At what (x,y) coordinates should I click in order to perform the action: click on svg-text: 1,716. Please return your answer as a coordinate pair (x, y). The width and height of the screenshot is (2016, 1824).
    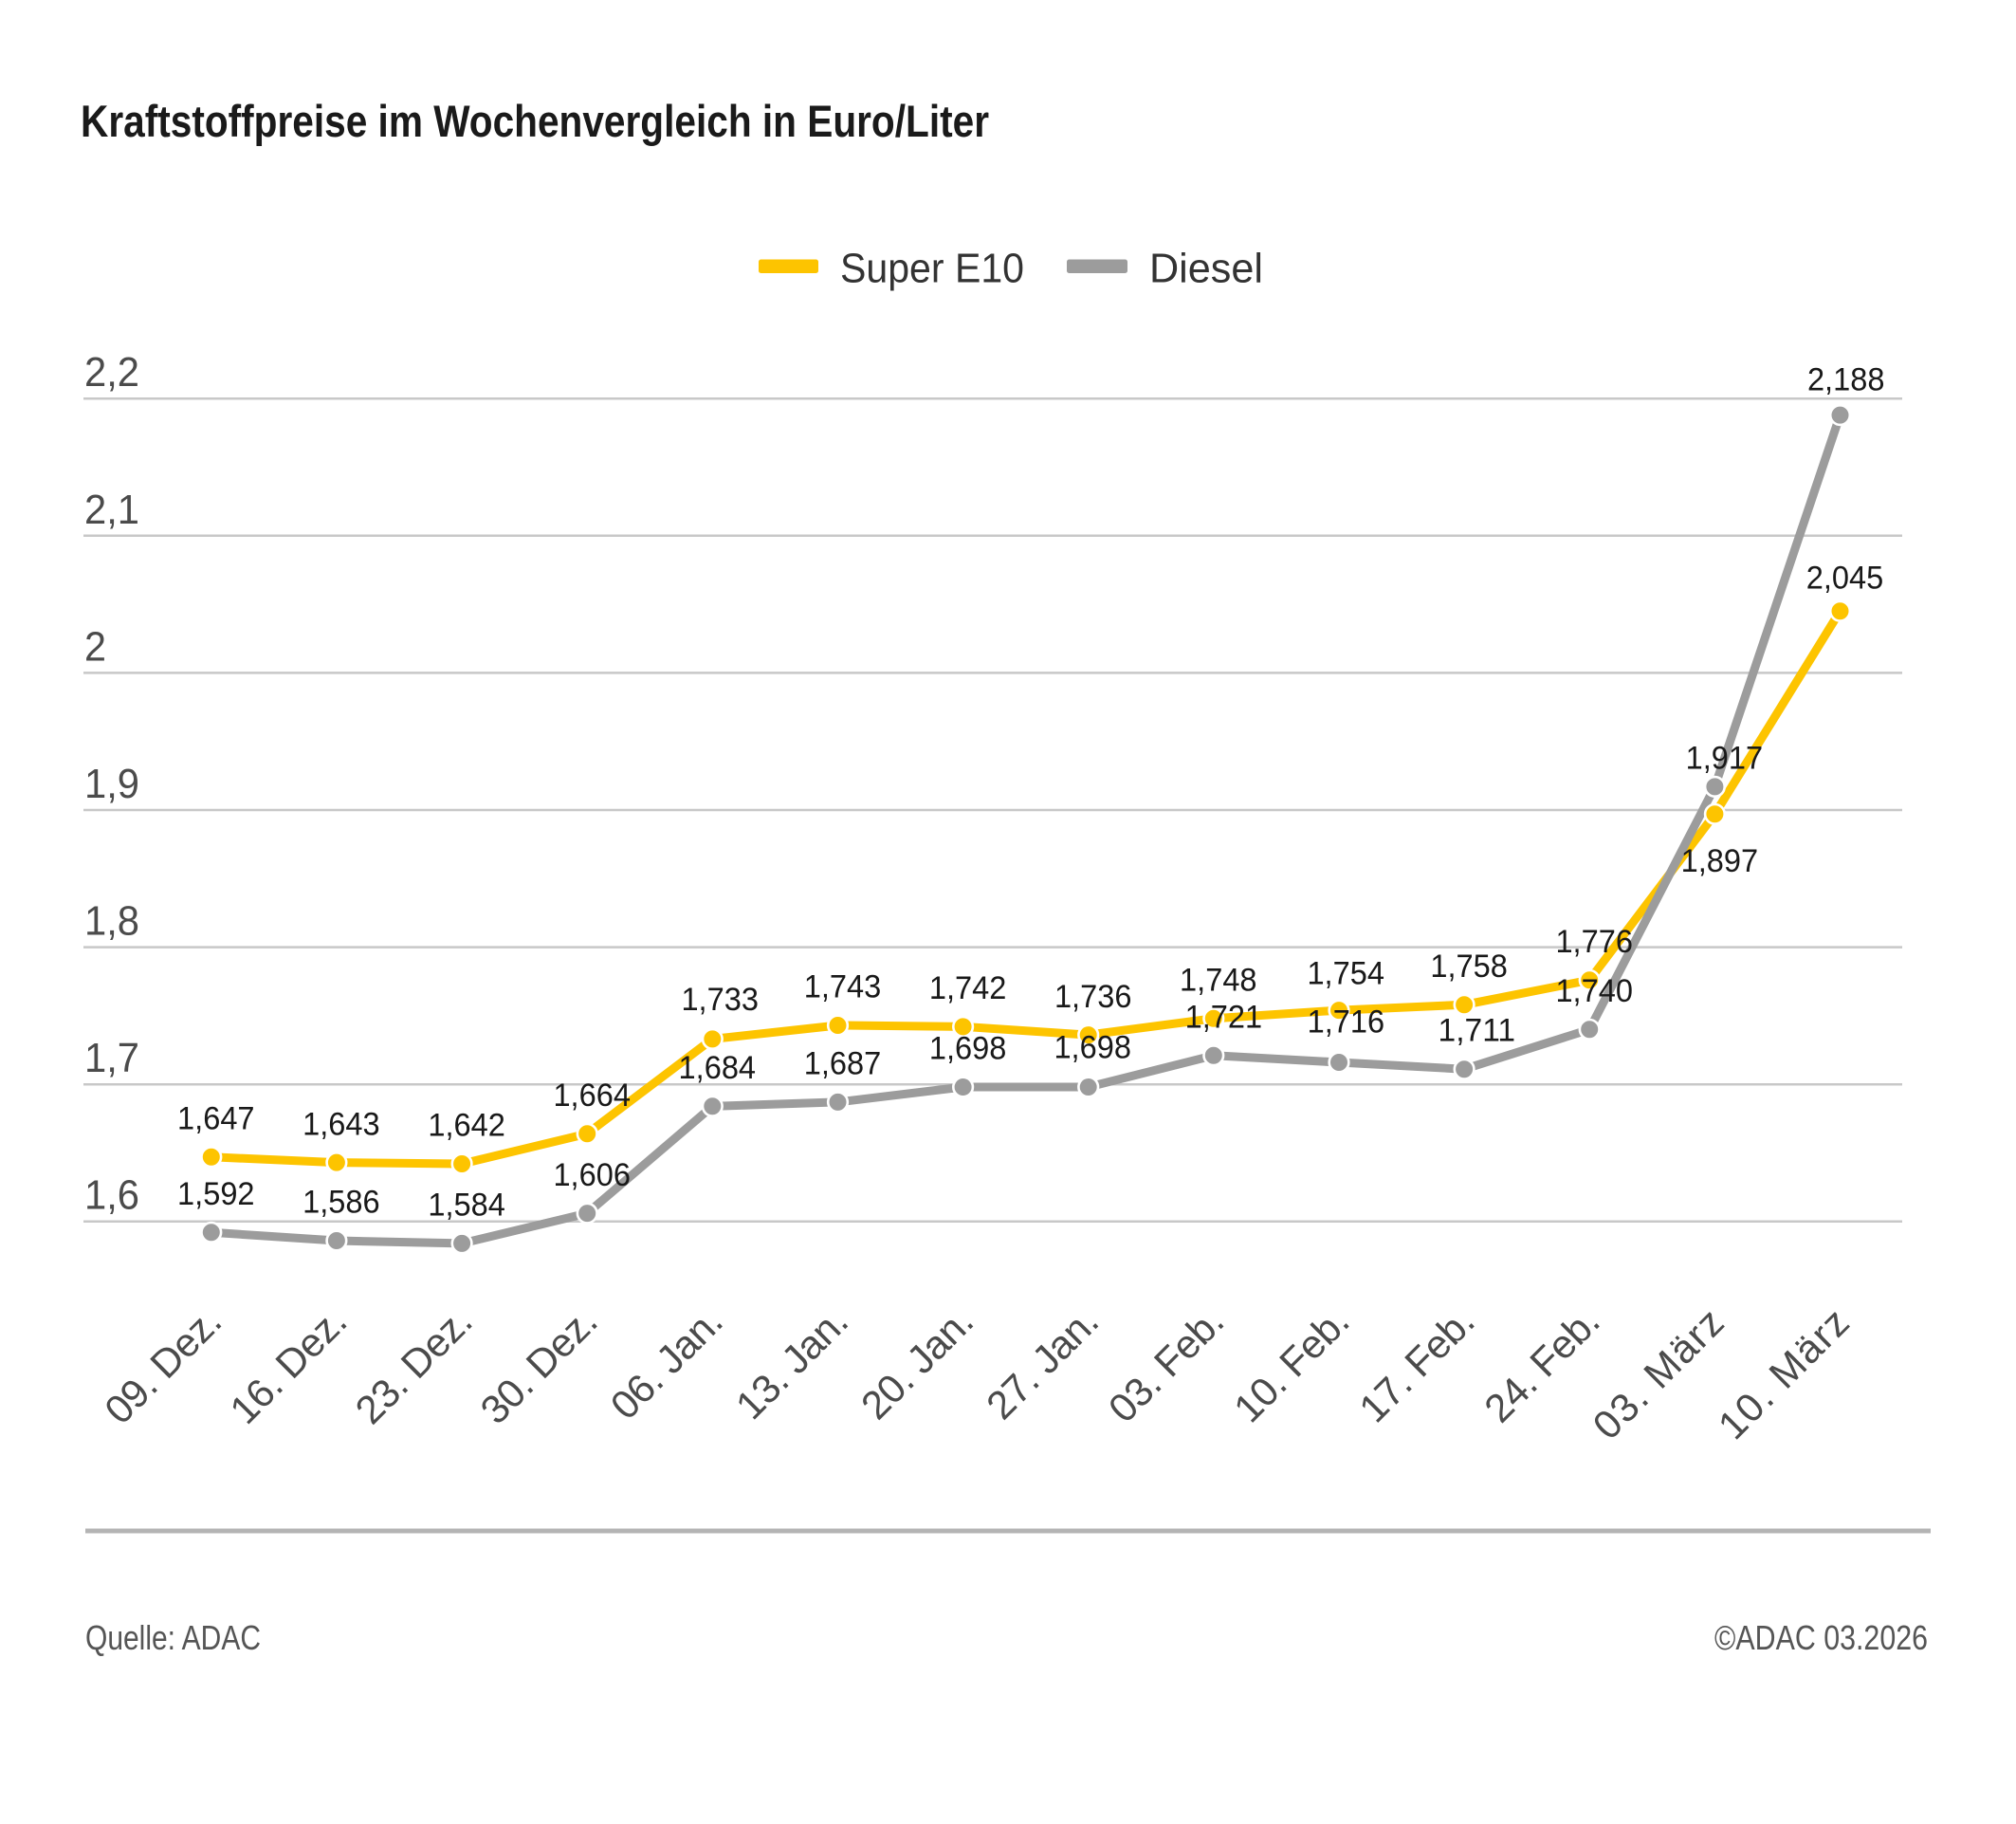
    Looking at the image, I should click on (1346, 1022).